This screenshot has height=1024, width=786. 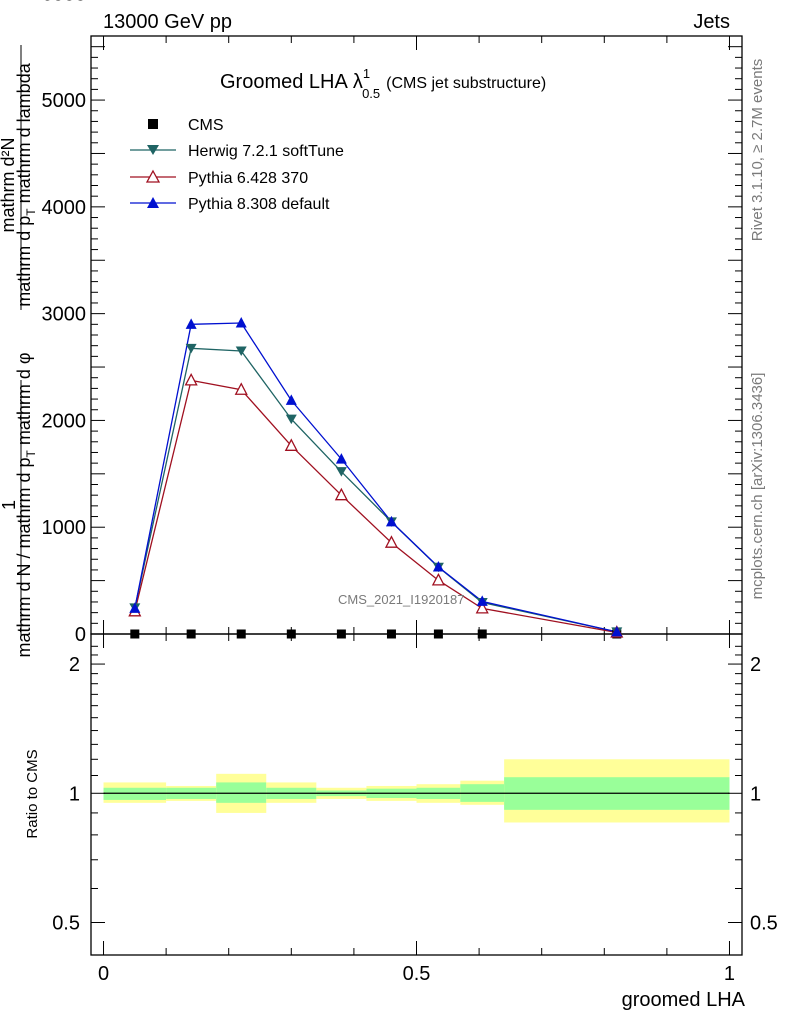 I want to click on title-lambda: λ, so click(x=358, y=82).